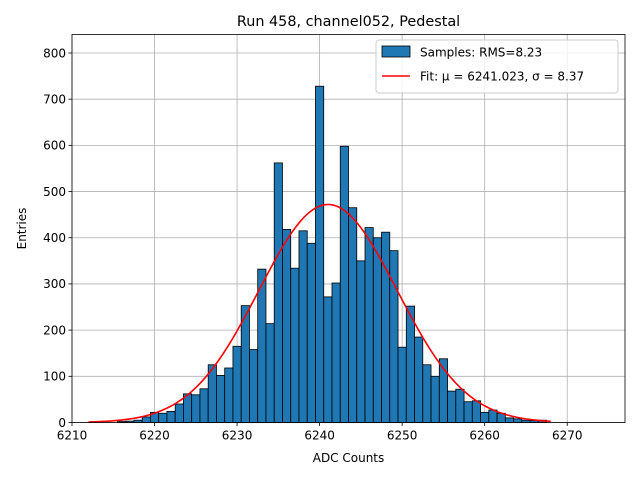 The image size is (640, 484). What do you see at coordinates (348, 22) in the screenshot?
I see `chart-title: Run 458, channel052, Pedestal` at bounding box center [348, 22].